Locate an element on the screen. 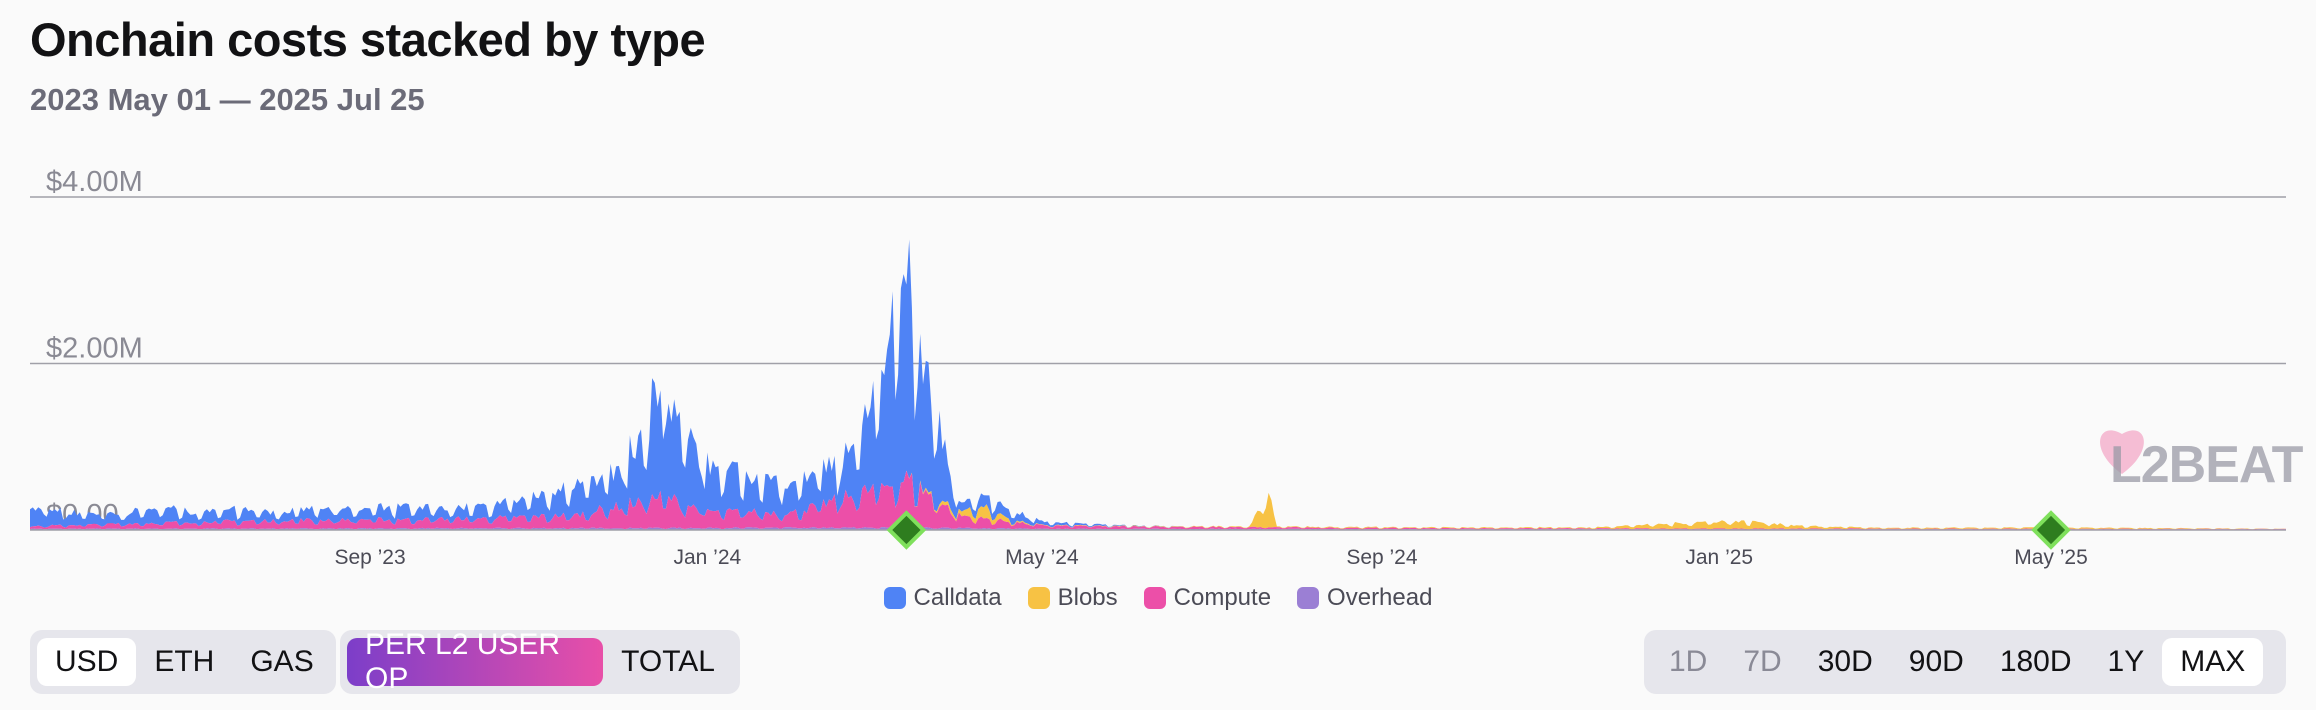  x-tick-label: Sep ’24 is located at coordinates (1382, 557).